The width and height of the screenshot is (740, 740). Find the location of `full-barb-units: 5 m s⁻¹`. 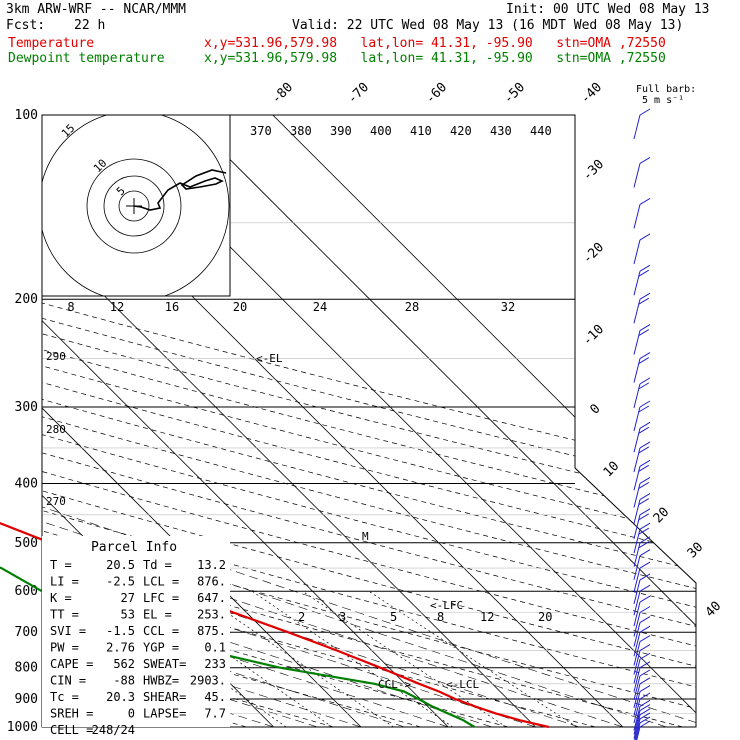

full-barb-units: 5 m s⁻¹ is located at coordinates (663, 100).